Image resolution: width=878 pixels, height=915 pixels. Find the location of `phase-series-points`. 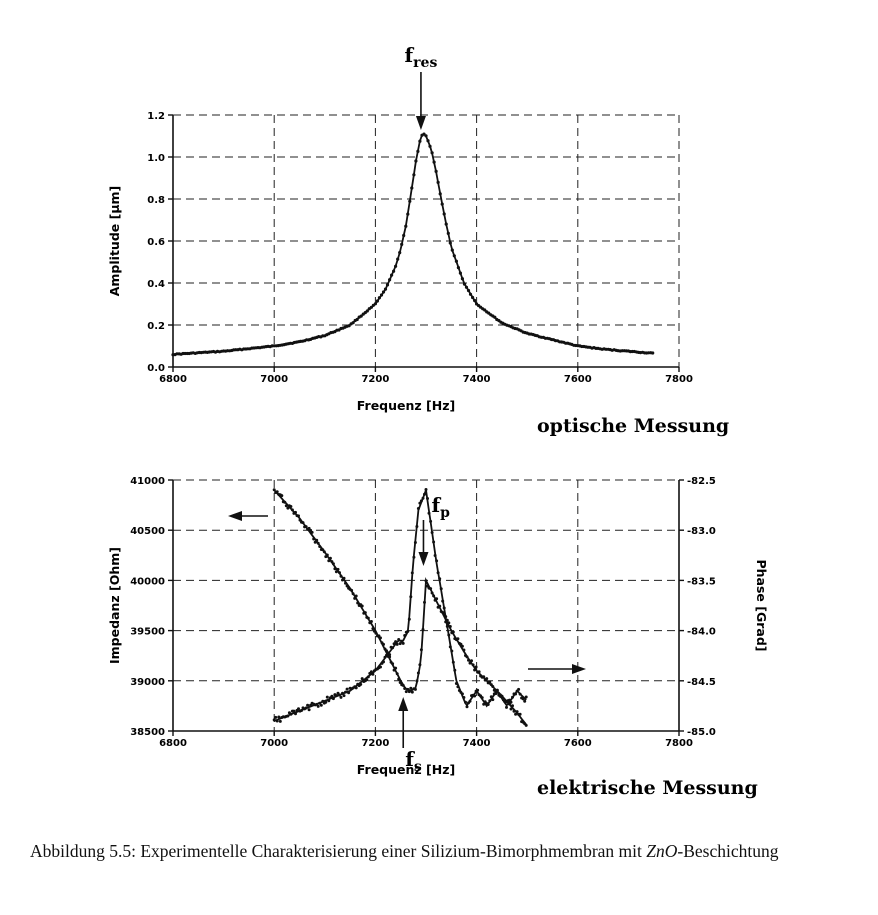

phase-series-points is located at coordinates (400, 605).